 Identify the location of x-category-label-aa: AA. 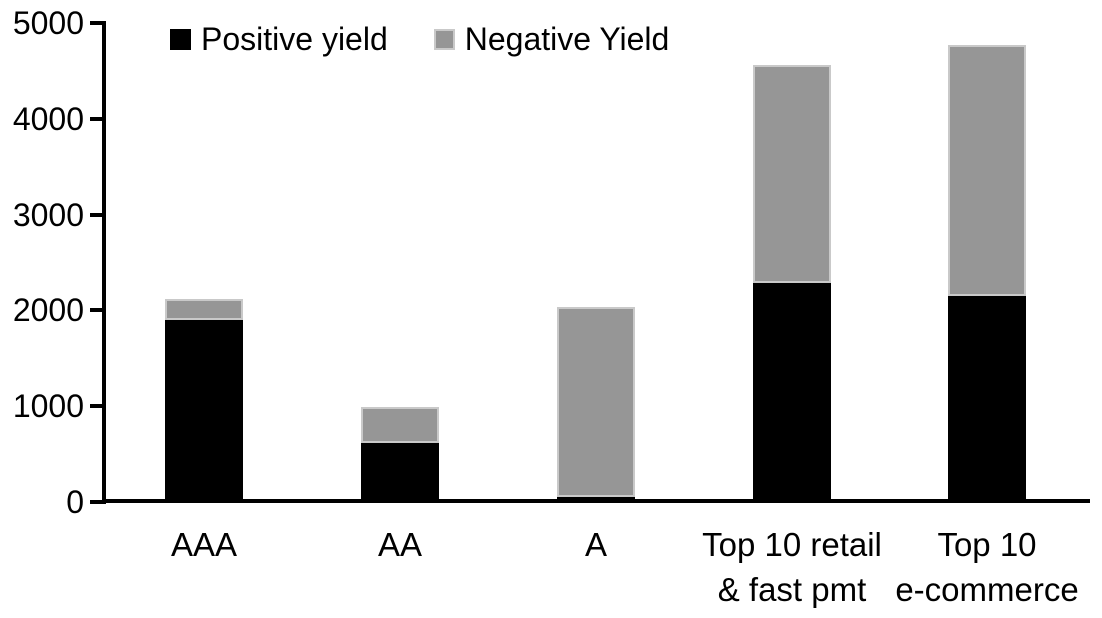
(400, 544).